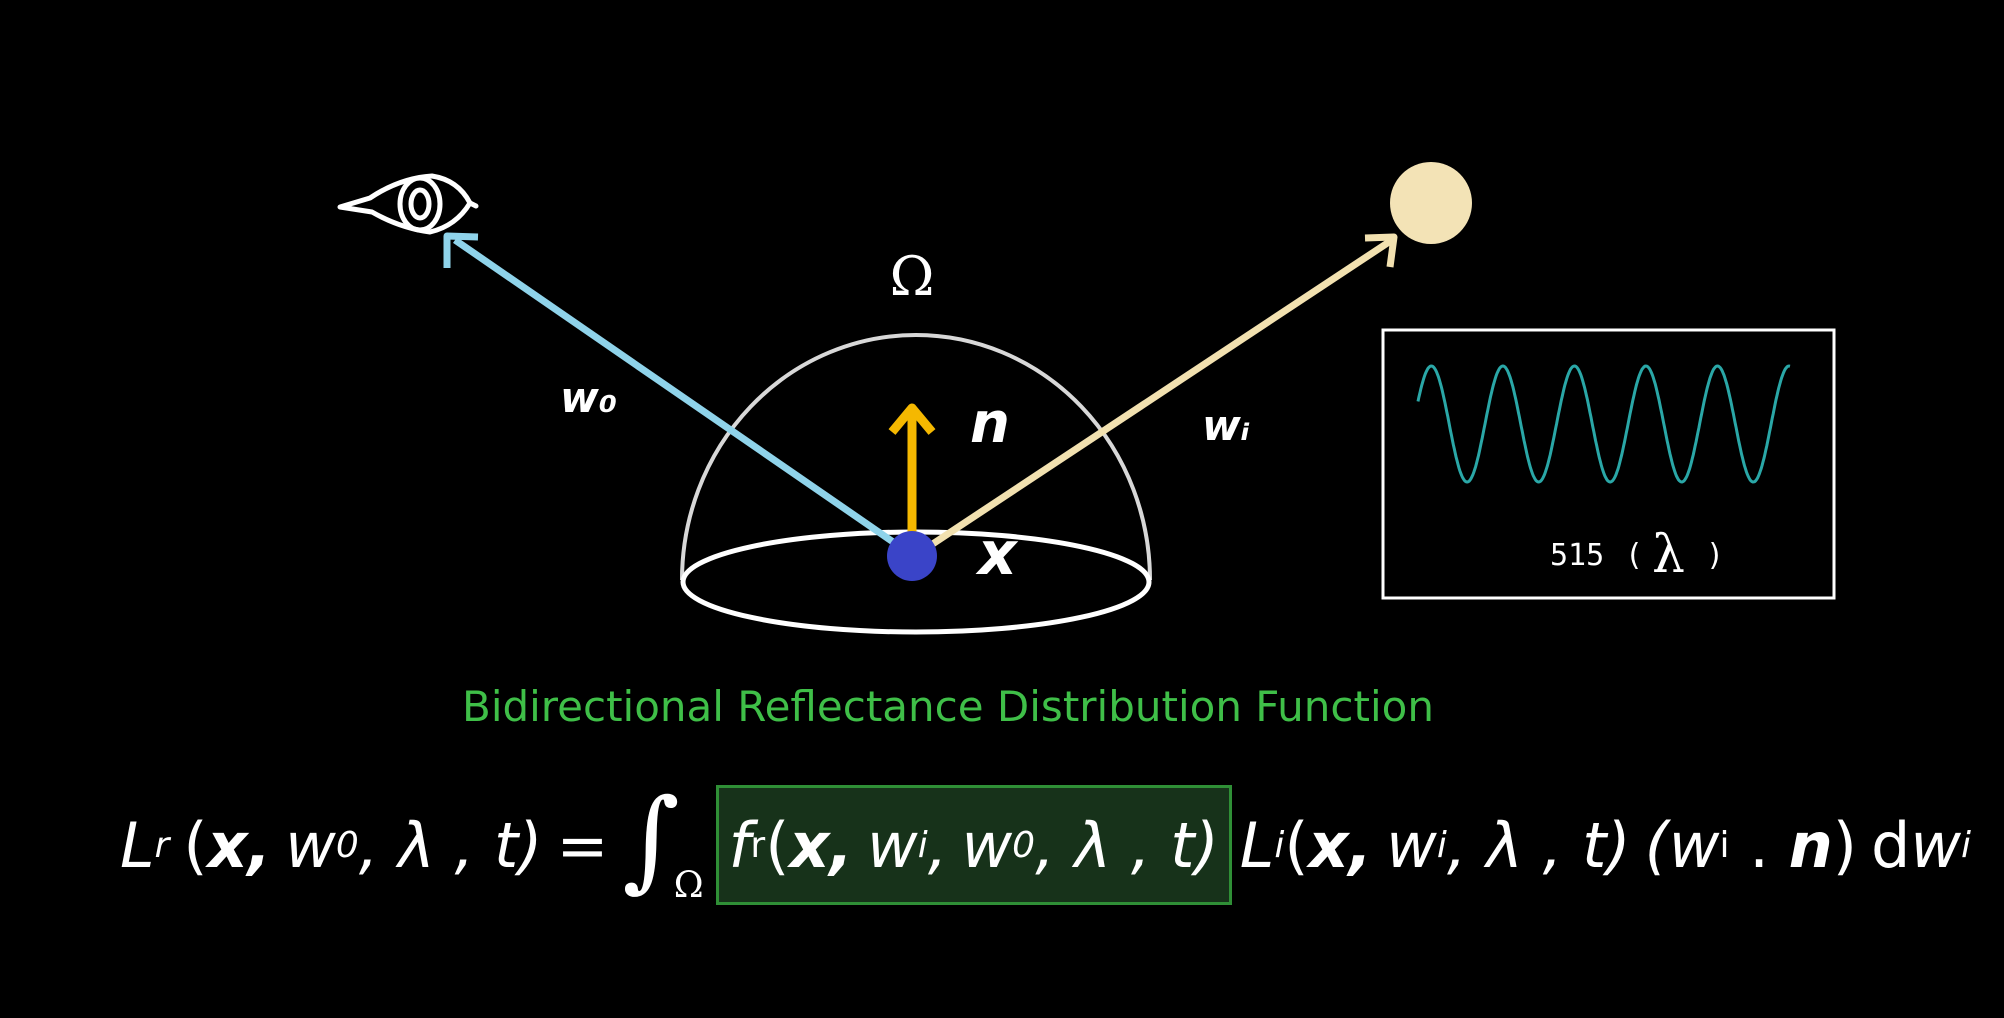  What do you see at coordinates (739, 845) in the screenshot?
I see `brdf-f: f` at bounding box center [739, 845].